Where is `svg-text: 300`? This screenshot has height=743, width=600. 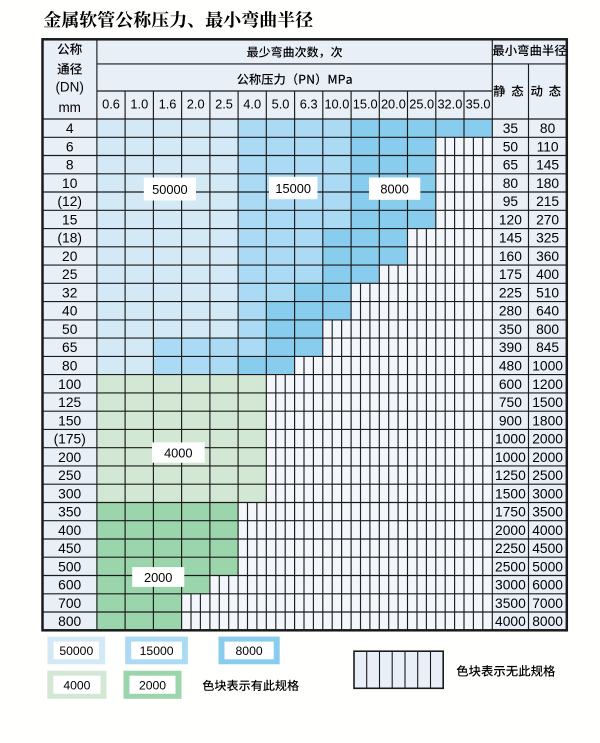
svg-text: 300 is located at coordinates (69, 493).